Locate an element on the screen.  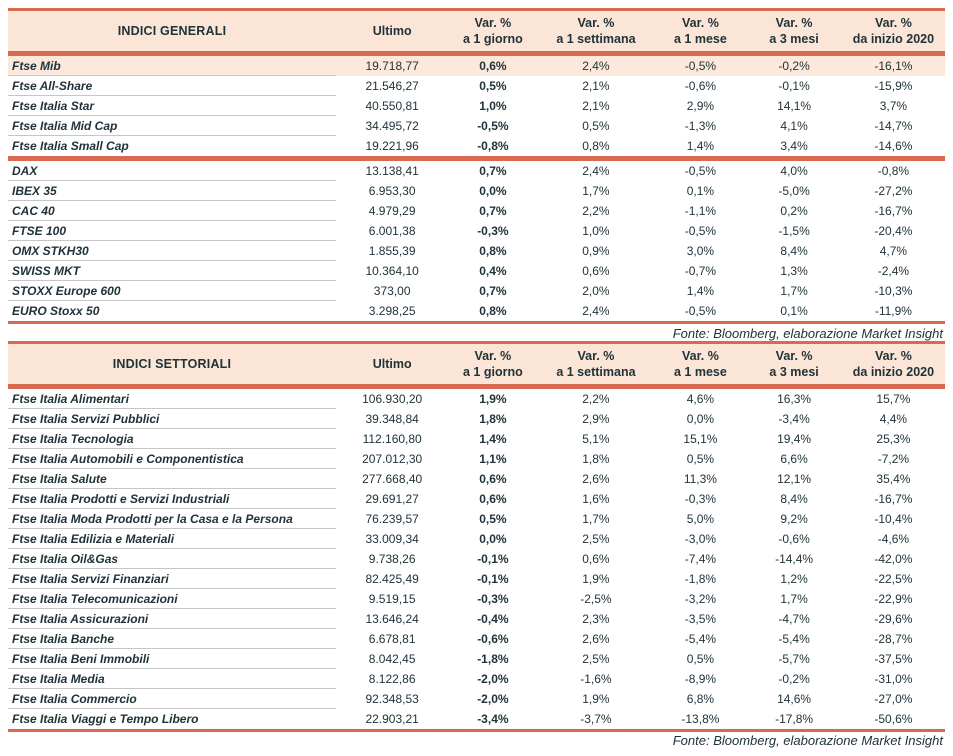
index-name-cell: Ftse Italia Salute is located at coordinates (172, 479).